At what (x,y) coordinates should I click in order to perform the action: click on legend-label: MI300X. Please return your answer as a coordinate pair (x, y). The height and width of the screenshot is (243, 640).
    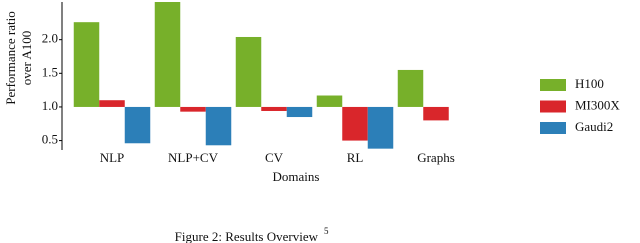
    Looking at the image, I should click on (597, 104).